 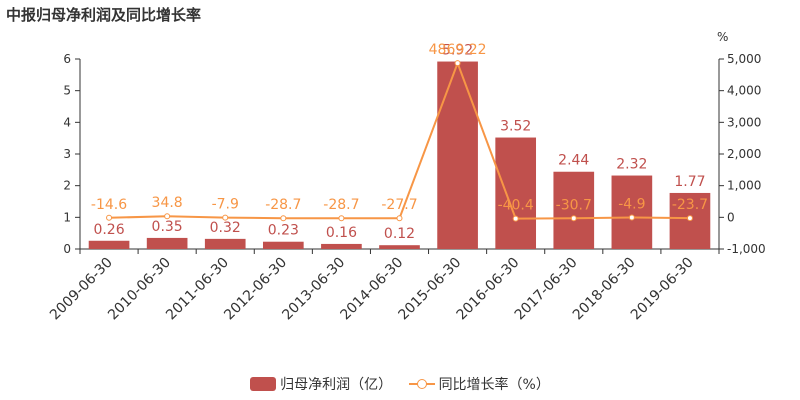 What do you see at coordinates (731, 217) in the screenshot?
I see `y-right-tick-label: 0` at bounding box center [731, 217].